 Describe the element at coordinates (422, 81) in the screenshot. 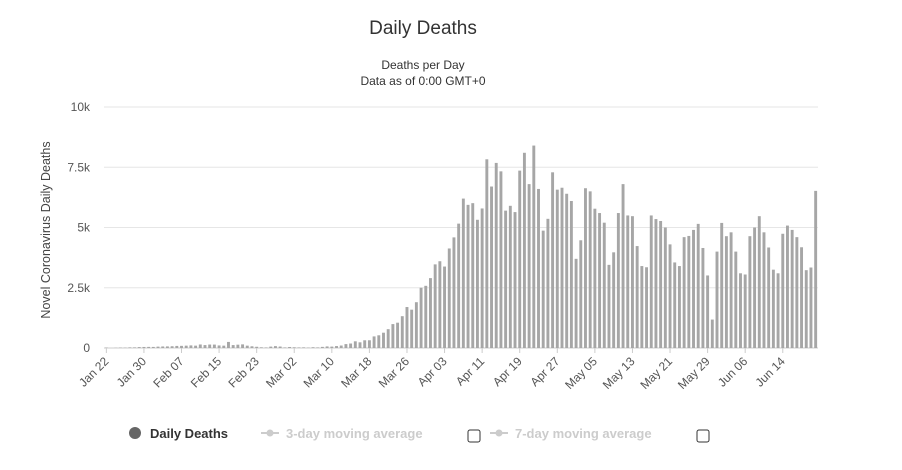

I see `chart-subtitle-line2: Data as of 0:00 GMT+0` at that location.